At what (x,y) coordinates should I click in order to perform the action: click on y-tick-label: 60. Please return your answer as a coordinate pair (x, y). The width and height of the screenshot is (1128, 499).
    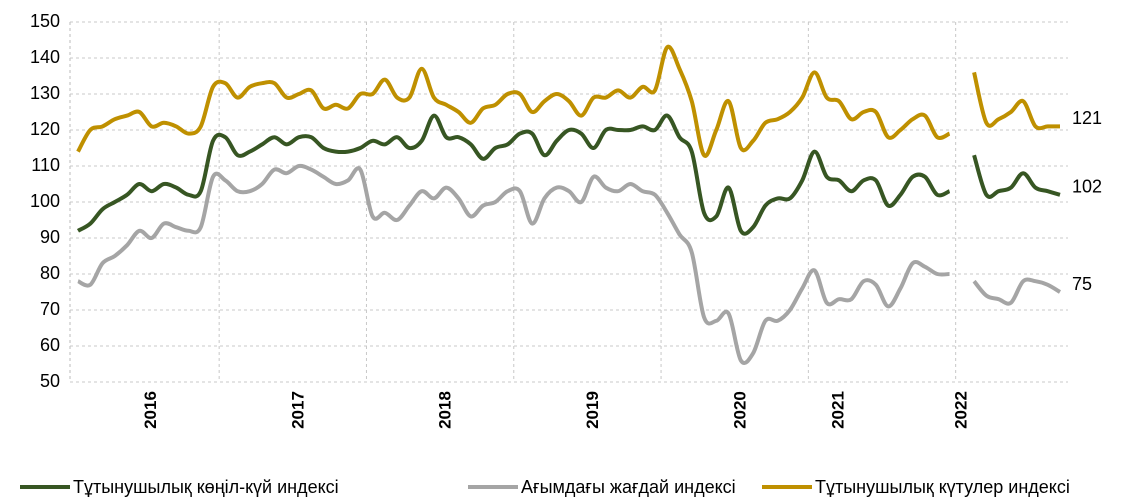
    Looking at the image, I should click on (50, 345).